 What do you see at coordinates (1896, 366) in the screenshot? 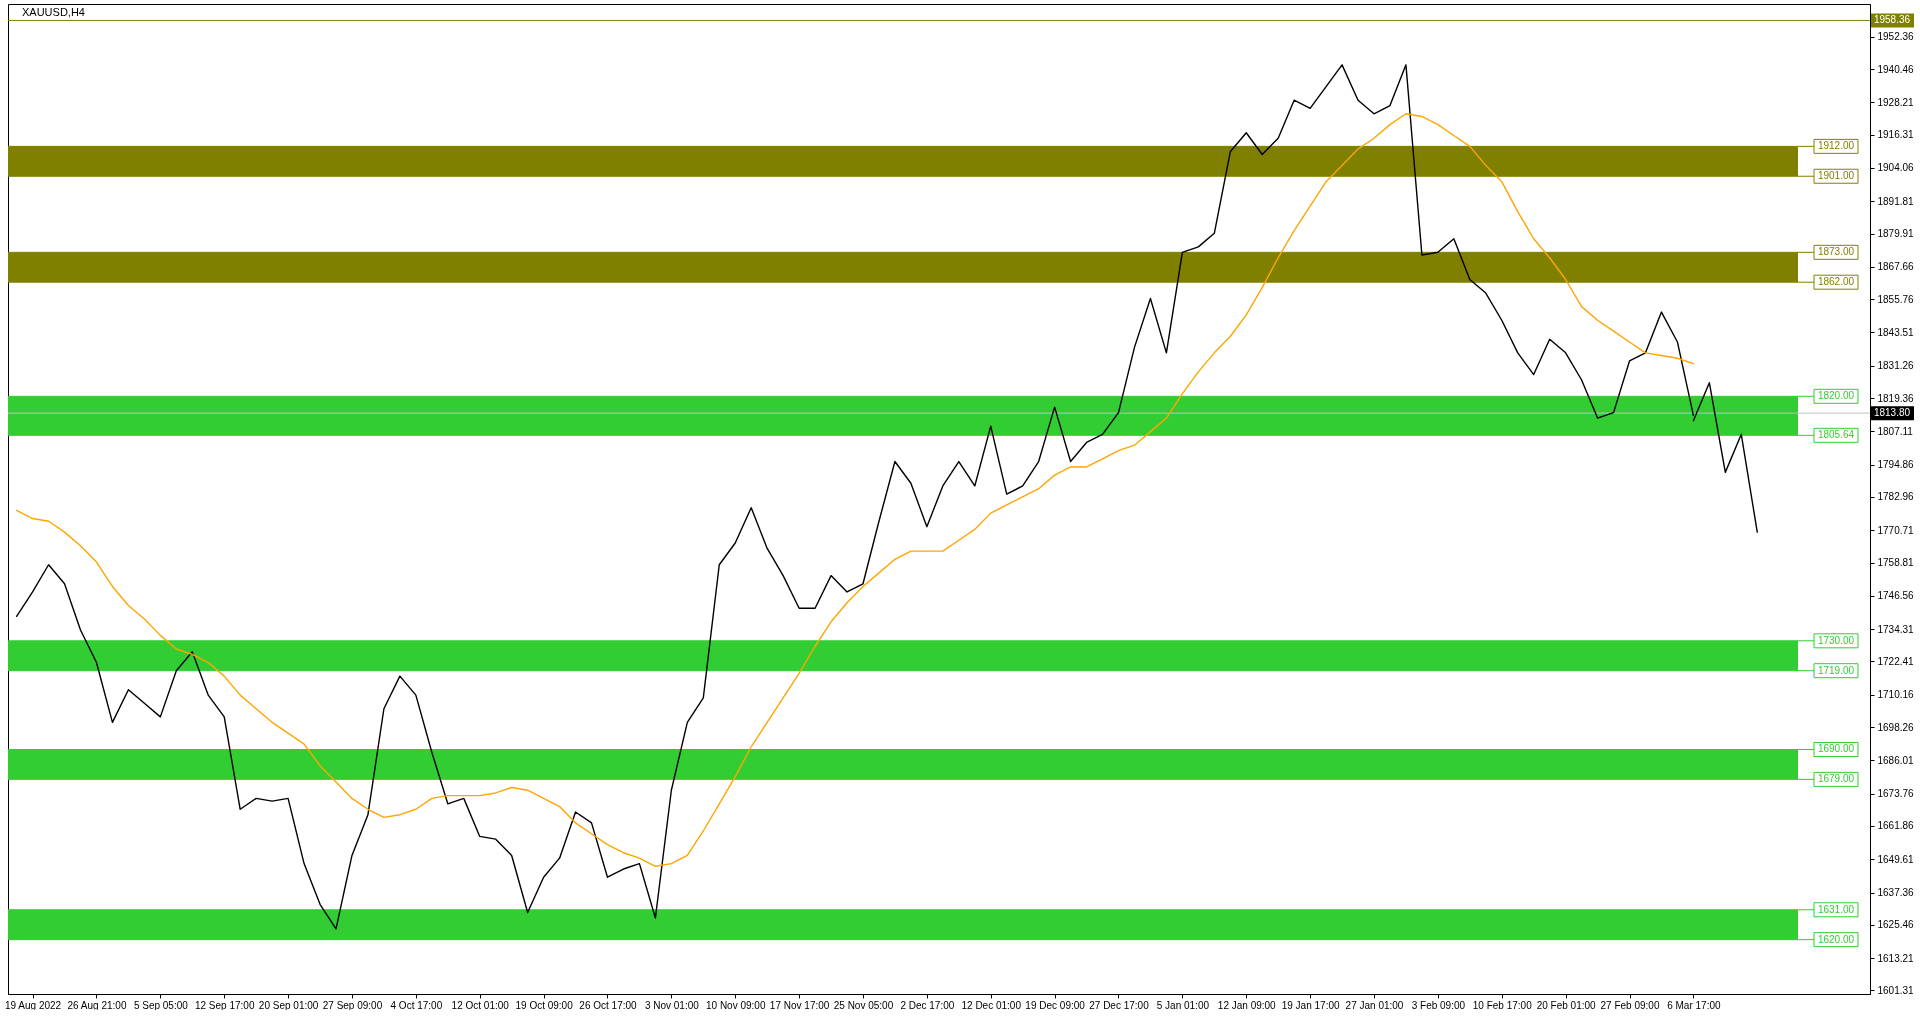
I see `y-tick-label: 1831.26` at bounding box center [1896, 366].